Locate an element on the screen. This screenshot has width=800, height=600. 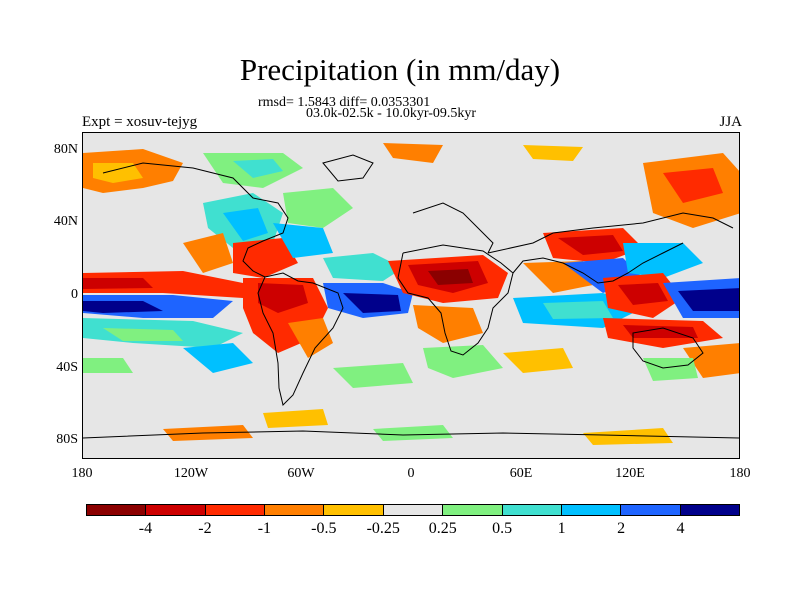
colorbar-tick-label: 0.5 is located at coordinates (502, 528).